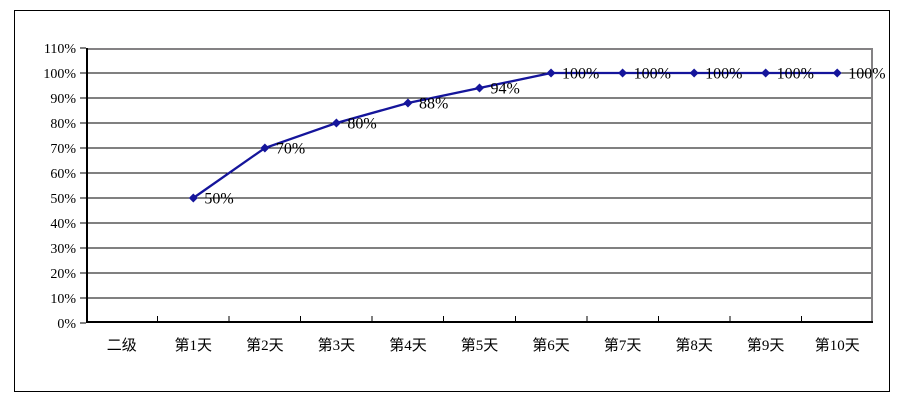 The width and height of the screenshot is (905, 402). What do you see at coordinates (837, 345) in the screenshot?
I see `x-category-label: 第10天` at bounding box center [837, 345].